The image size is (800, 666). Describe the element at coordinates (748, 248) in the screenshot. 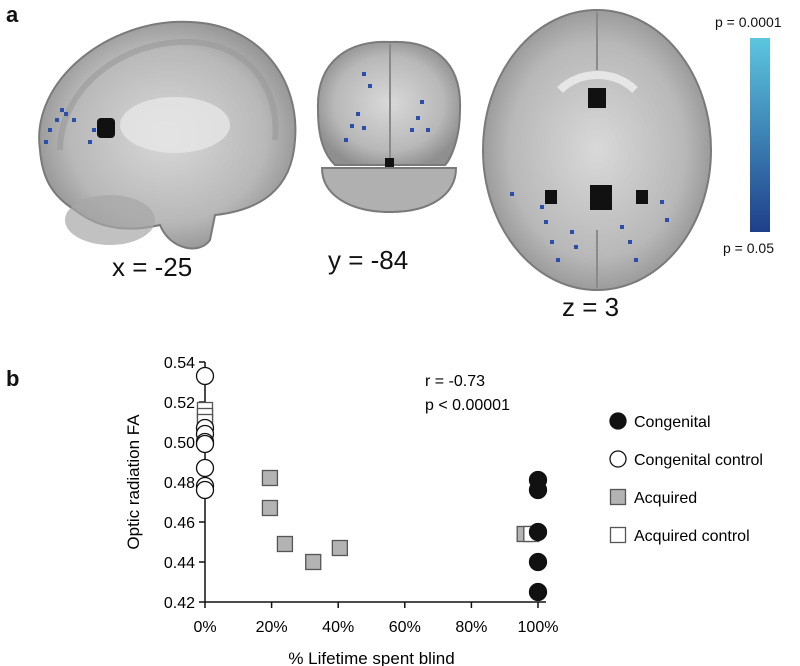

I see `colorbar-bottom-label: p = 0.05` at that location.